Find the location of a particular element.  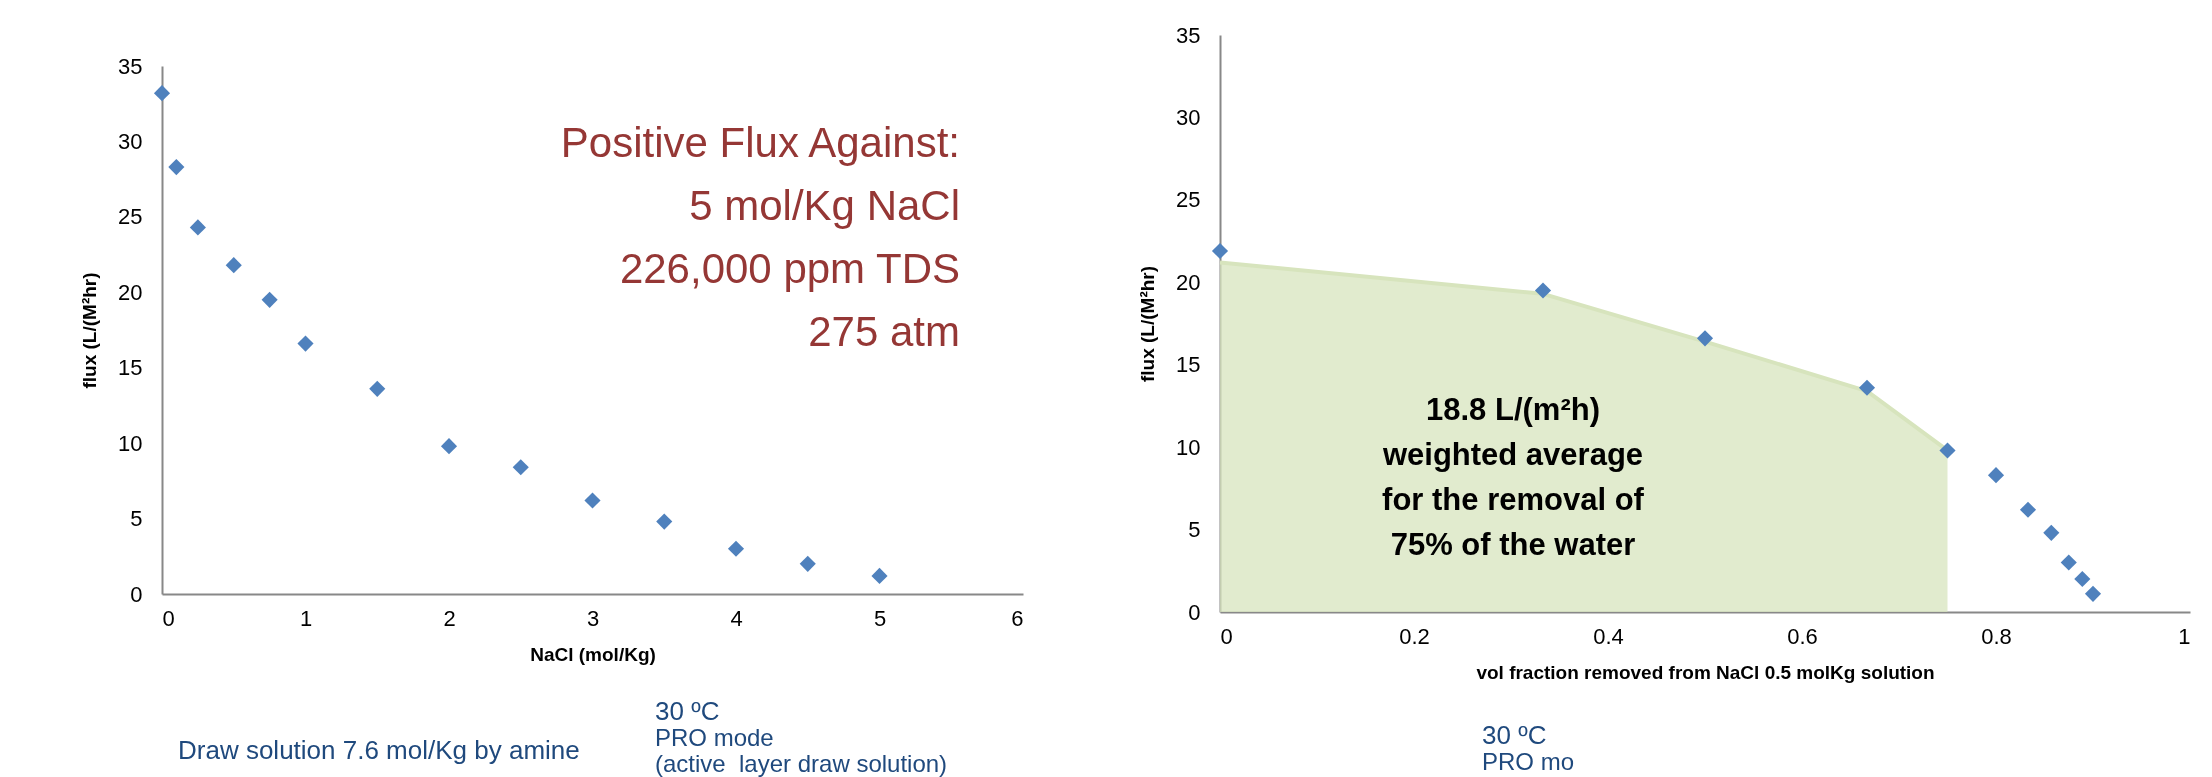

x-tick-label: 2 is located at coordinates (449, 618).